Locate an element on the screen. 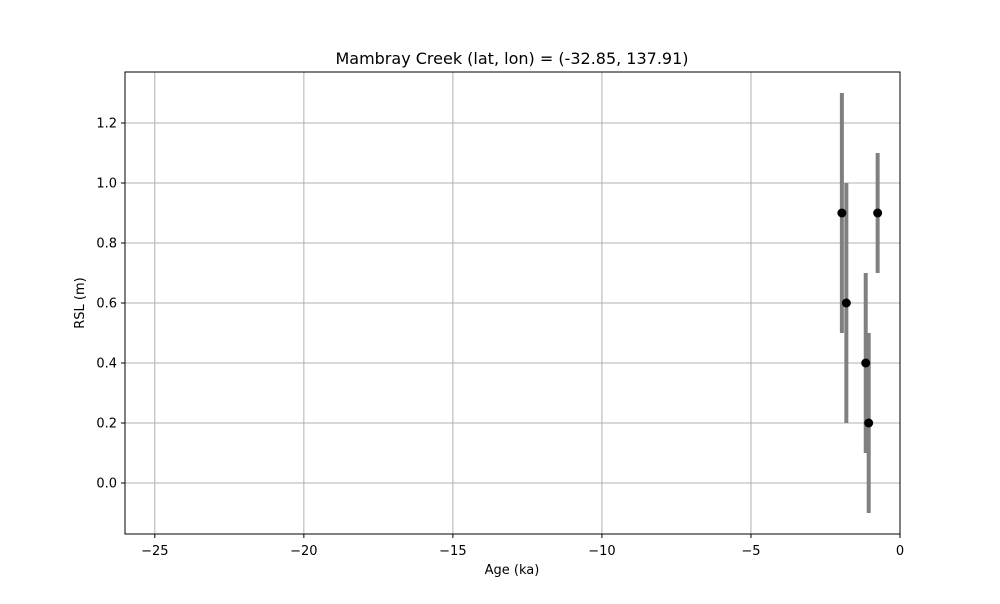  x-tick-label: −20 is located at coordinates (303, 551).